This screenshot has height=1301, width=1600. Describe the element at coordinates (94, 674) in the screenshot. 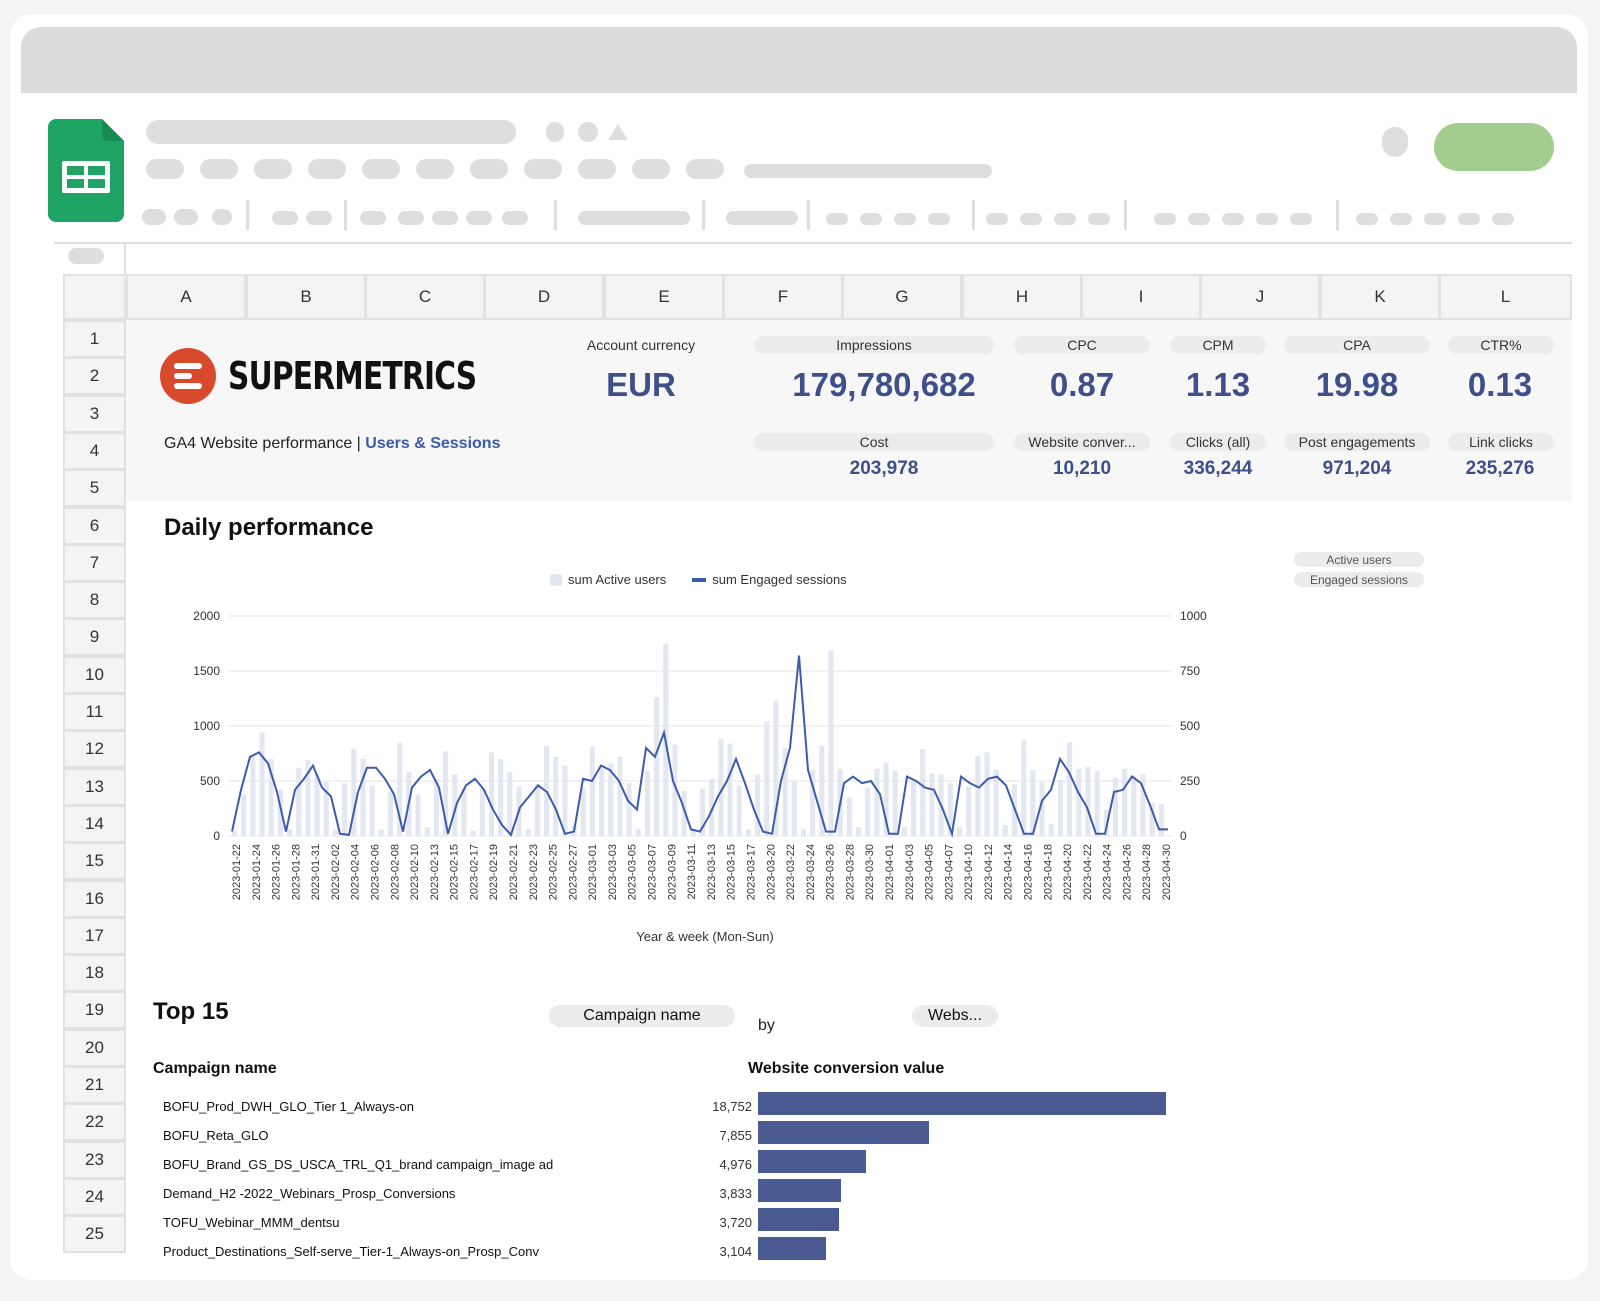

I see `row-header: 10` at that location.